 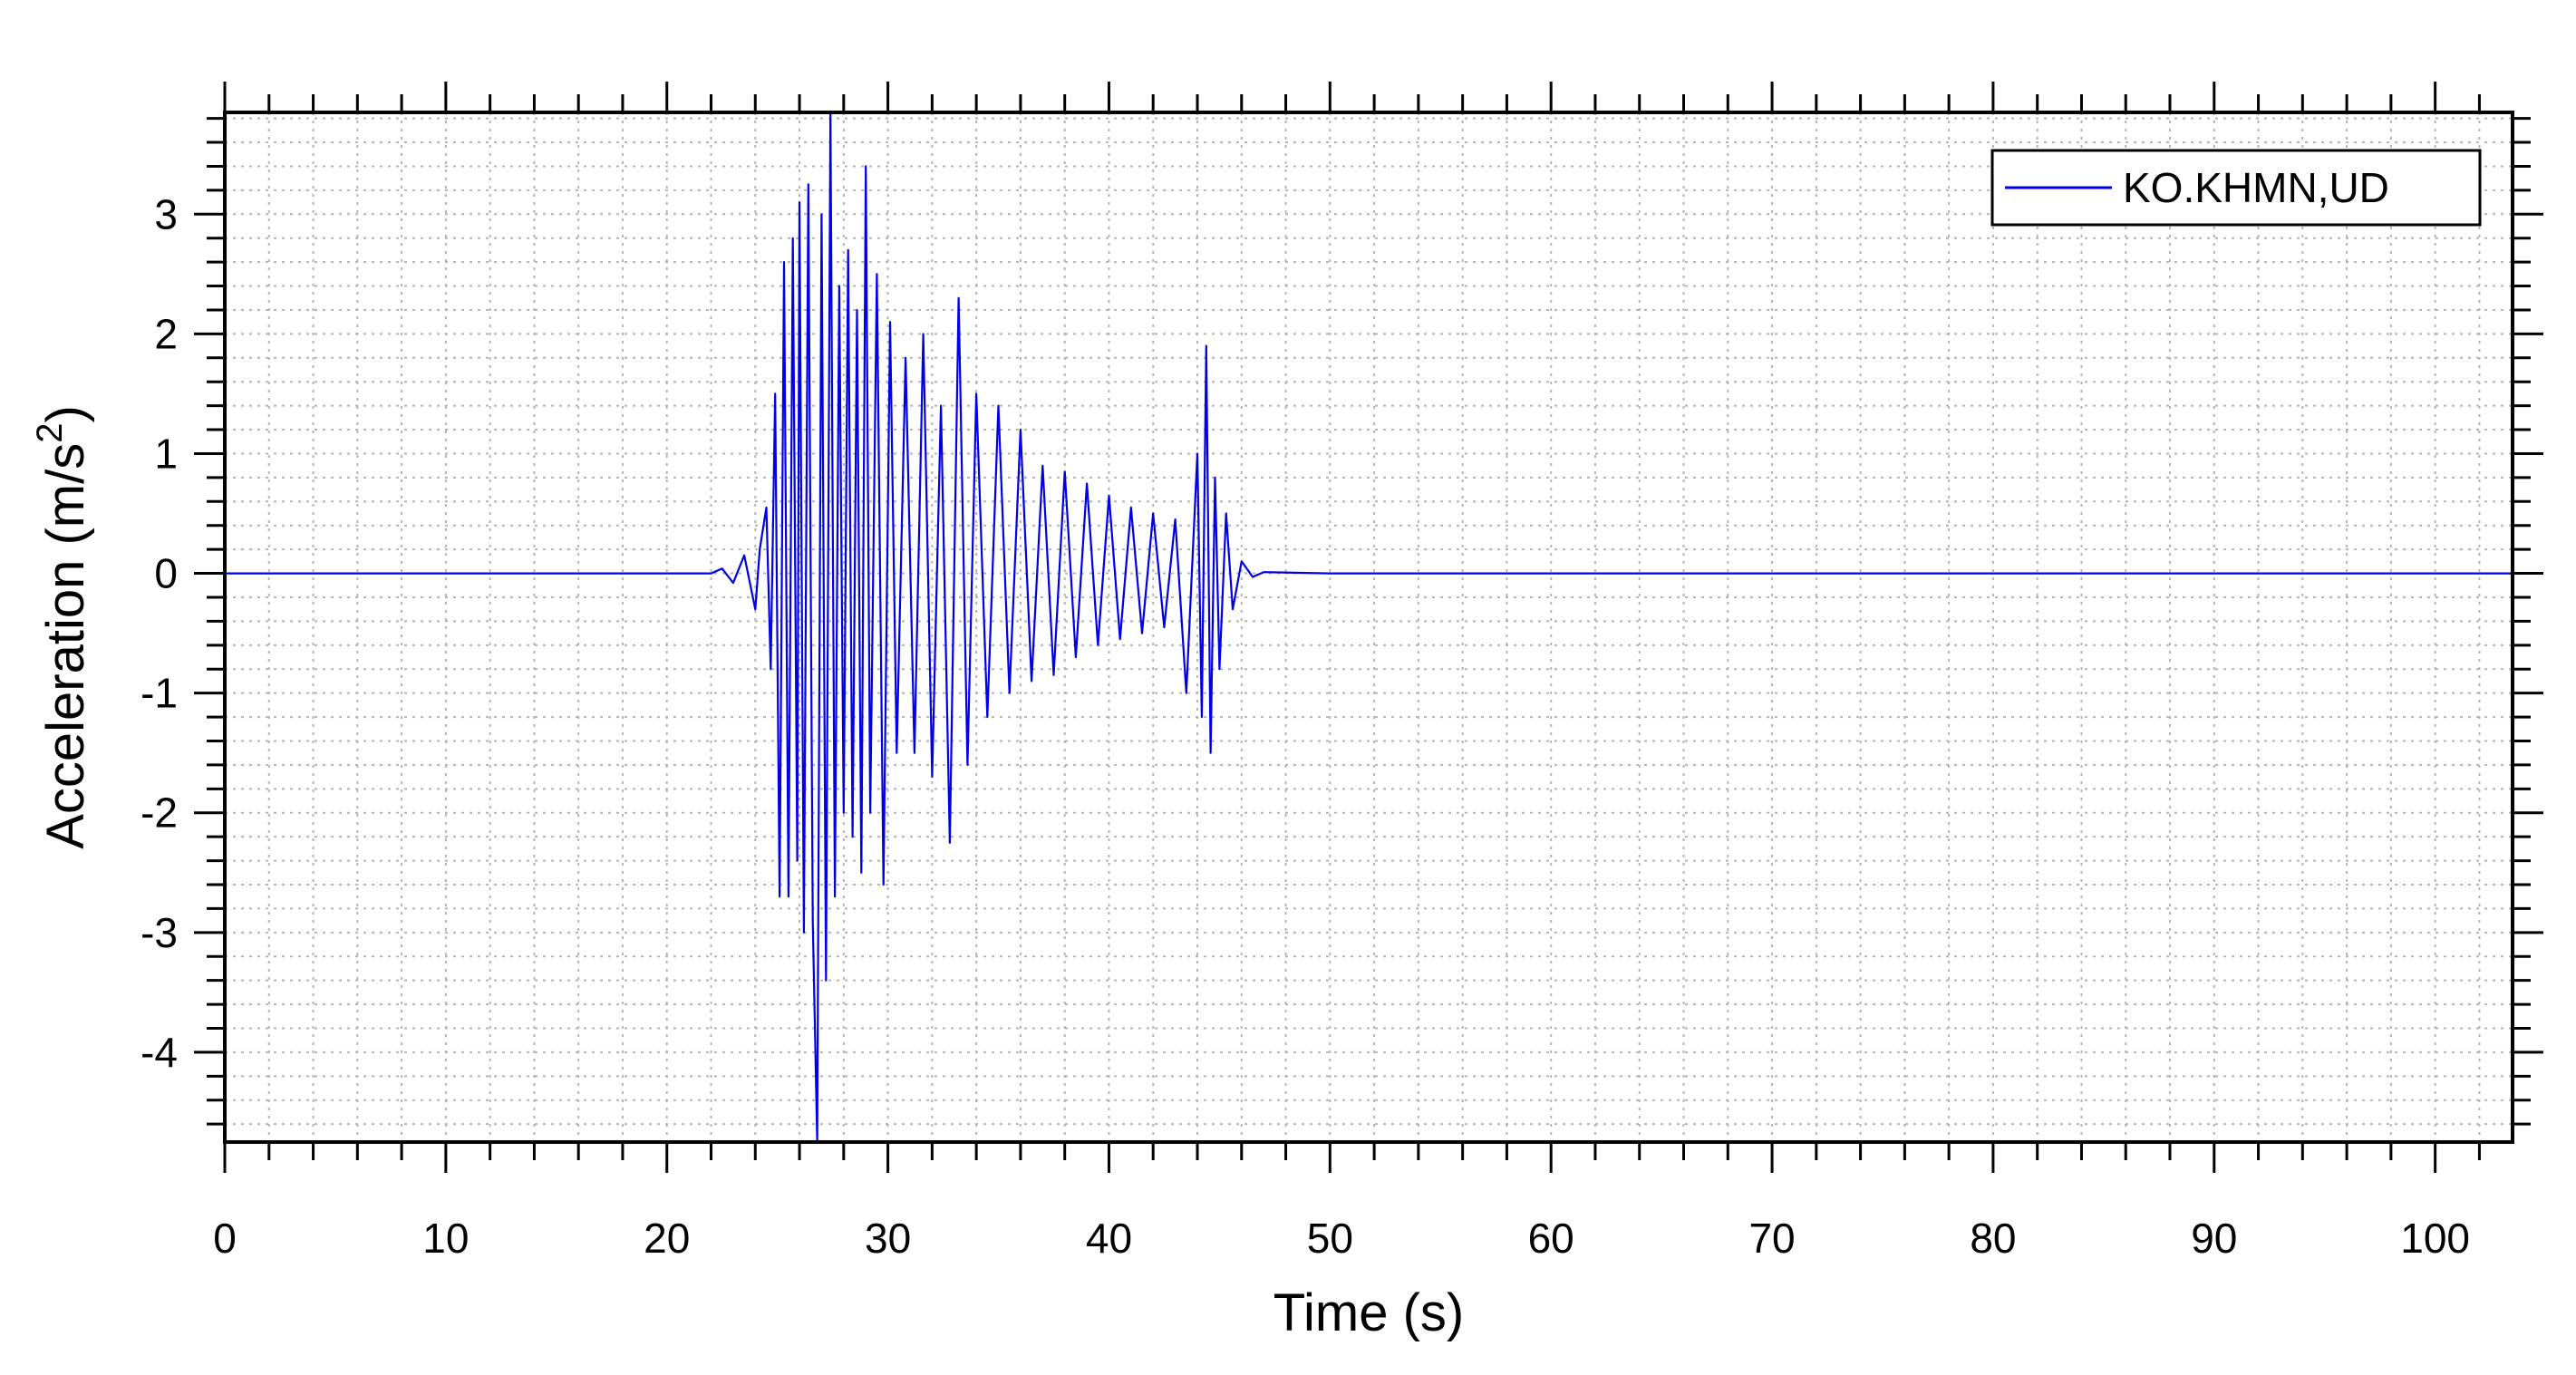 I want to click on y-tick-label: -2, so click(x=159, y=813).